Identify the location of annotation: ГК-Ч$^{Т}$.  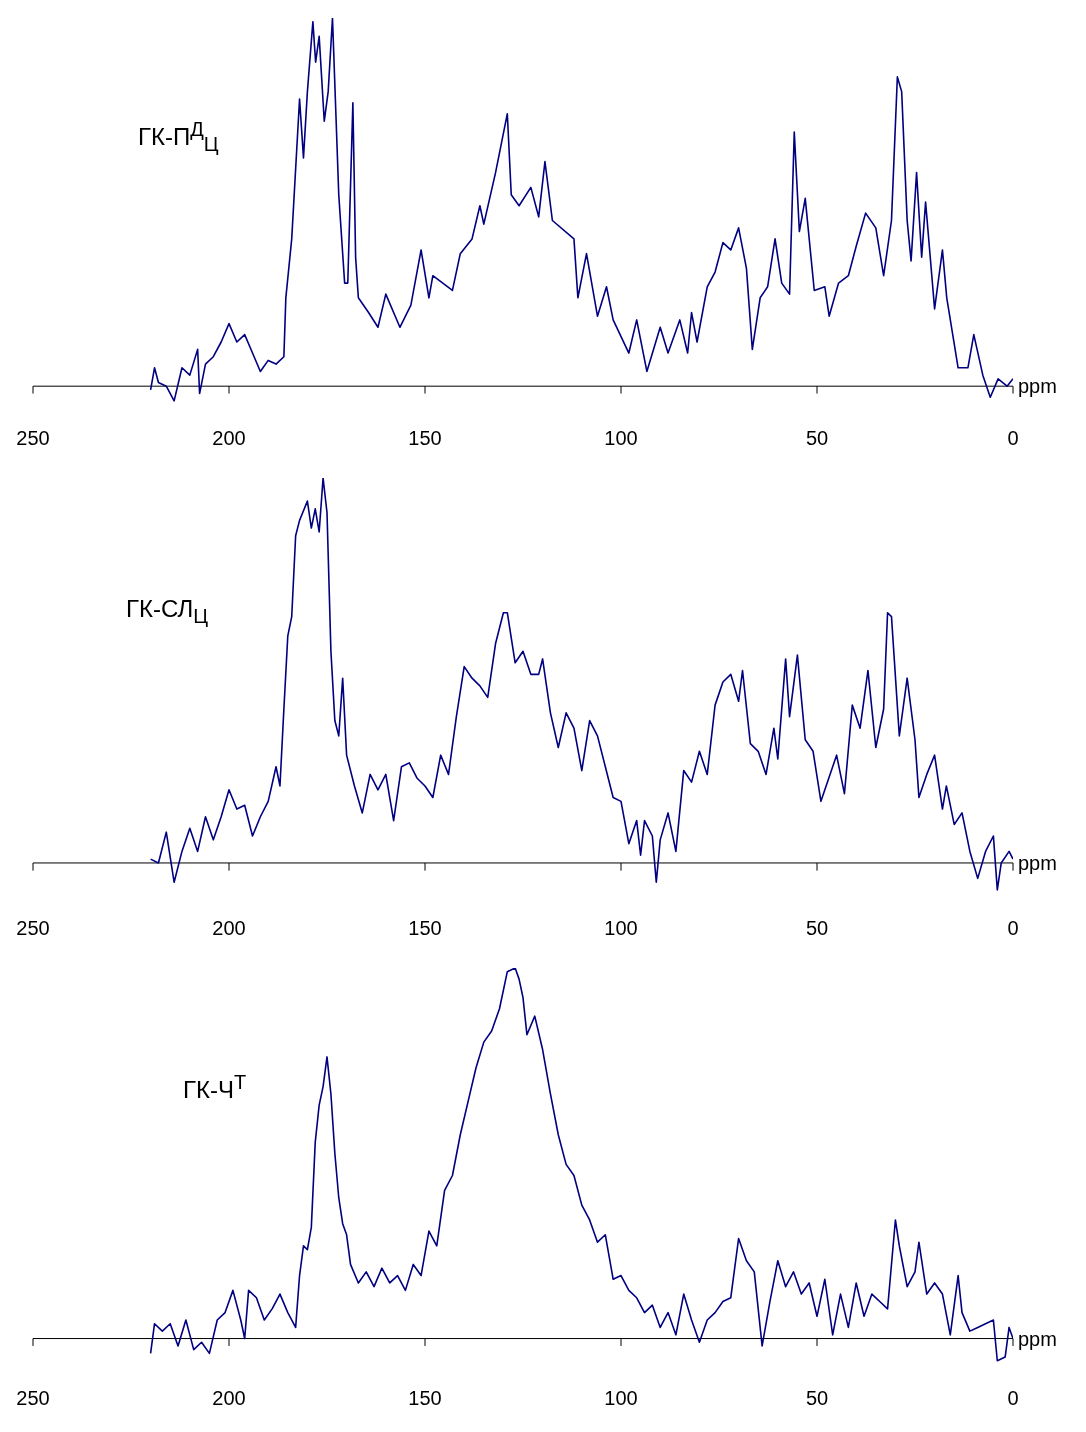
(215, 1087).